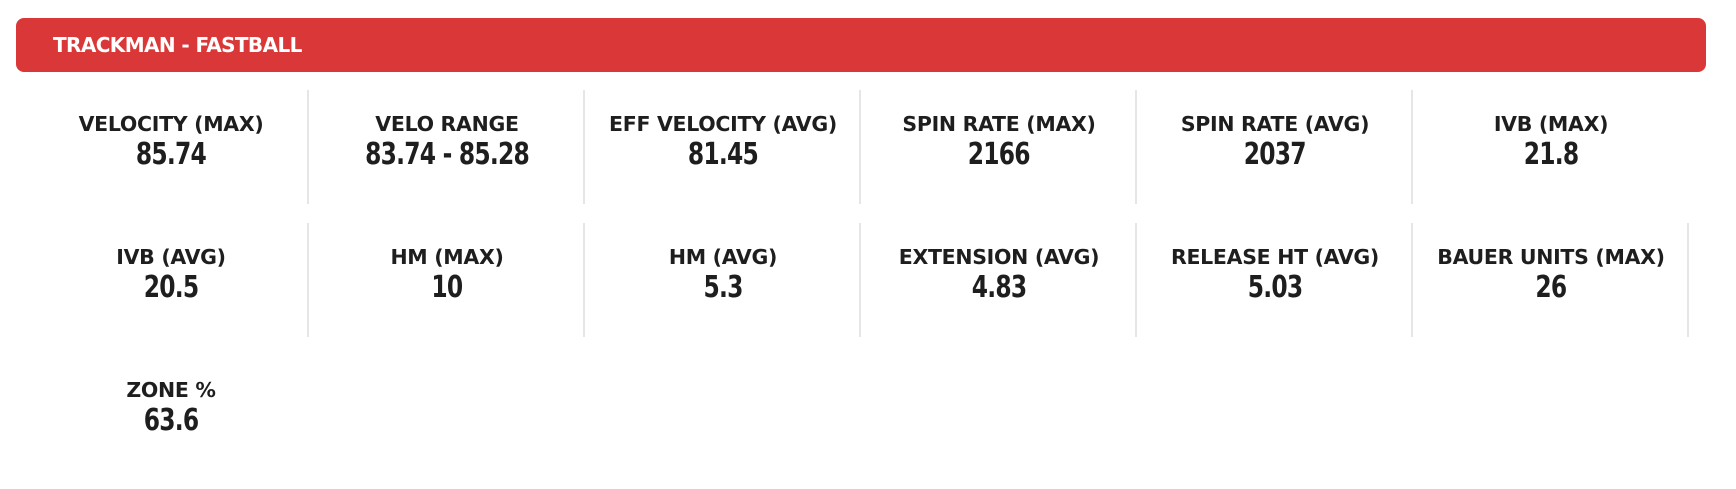 This screenshot has width=1736, height=489. I want to click on stat-label: EXTENSION (AVG), so click(999, 257).